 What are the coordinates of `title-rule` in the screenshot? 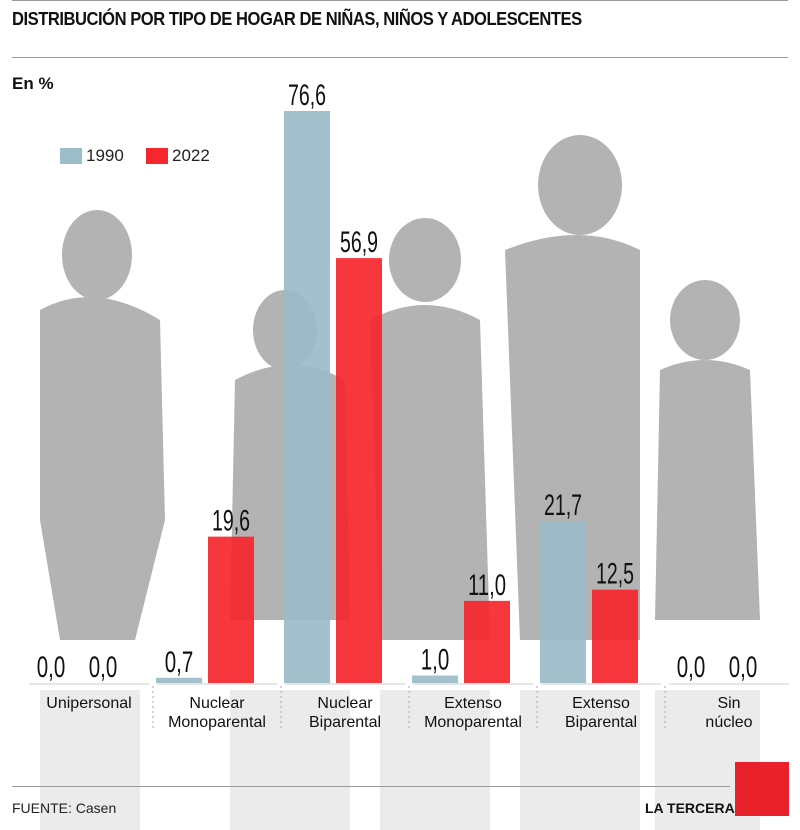 It's located at (400, 57).